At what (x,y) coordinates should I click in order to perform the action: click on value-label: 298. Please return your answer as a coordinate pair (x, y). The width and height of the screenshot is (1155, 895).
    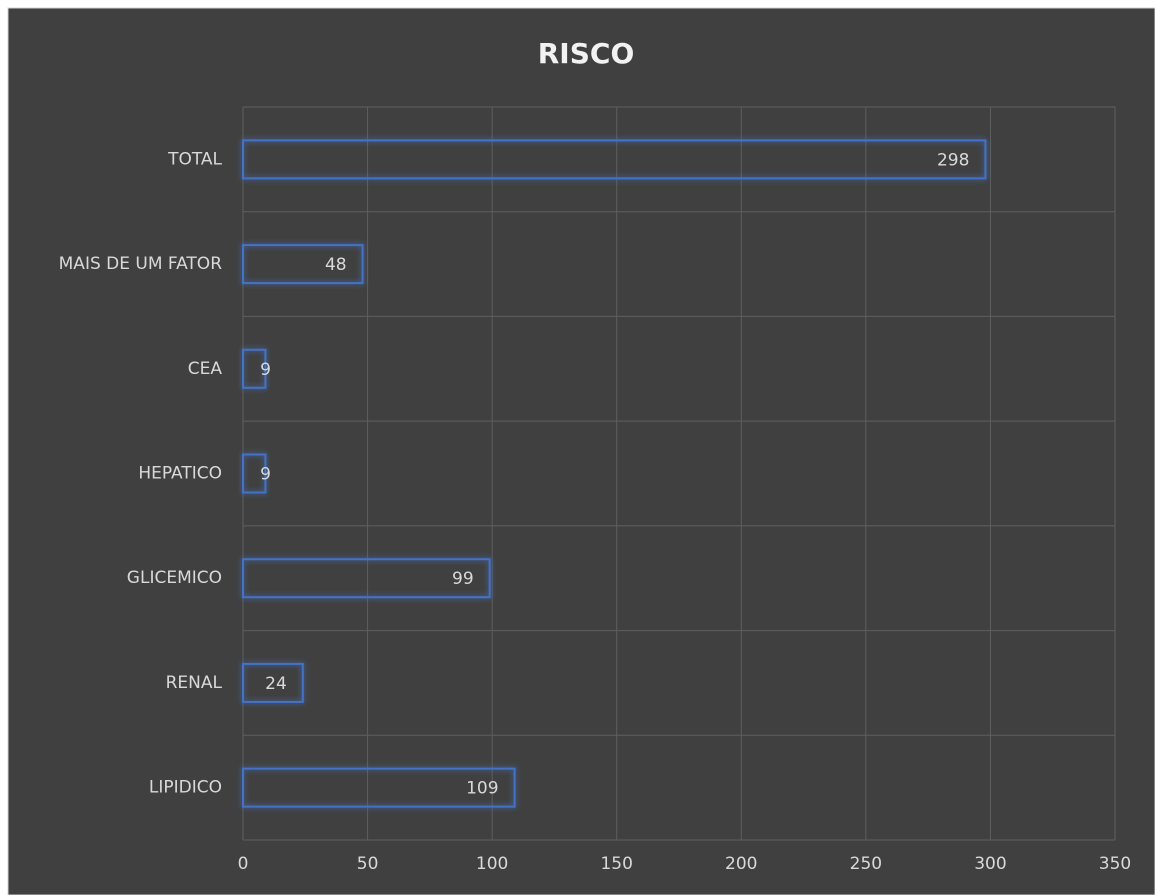
    Looking at the image, I should click on (953, 160).